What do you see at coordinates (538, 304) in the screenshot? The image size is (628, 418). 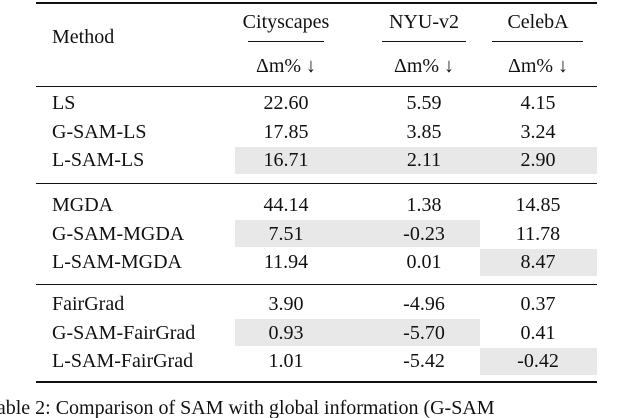 I see `cell-value: 0.37` at bounding box center [538, 304].